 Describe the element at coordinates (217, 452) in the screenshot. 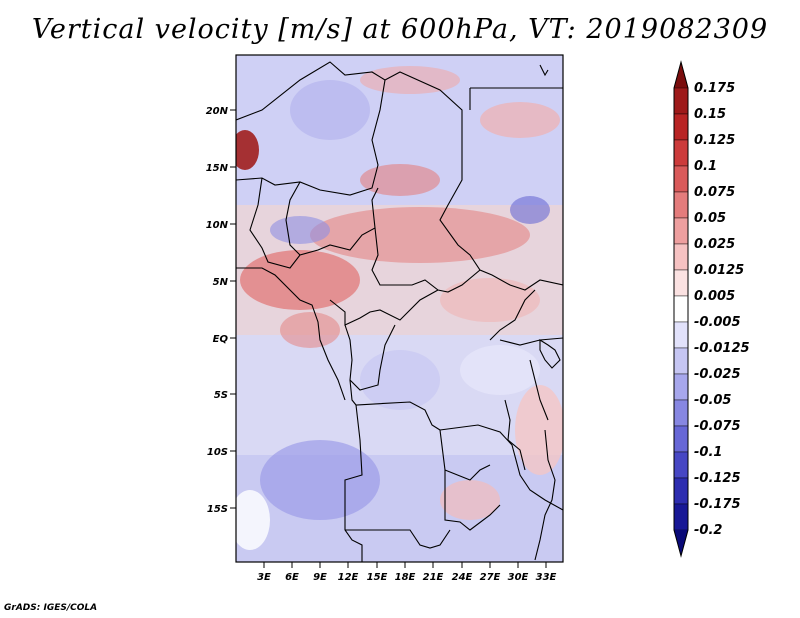

I see `lat-label: 10S` at that location.